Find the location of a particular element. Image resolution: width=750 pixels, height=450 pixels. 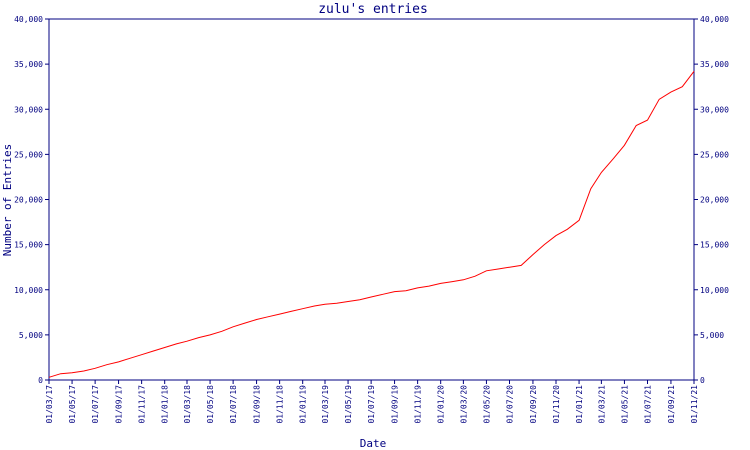

x-tick-label: 01/11/19 is located at coordinates (418, 404).